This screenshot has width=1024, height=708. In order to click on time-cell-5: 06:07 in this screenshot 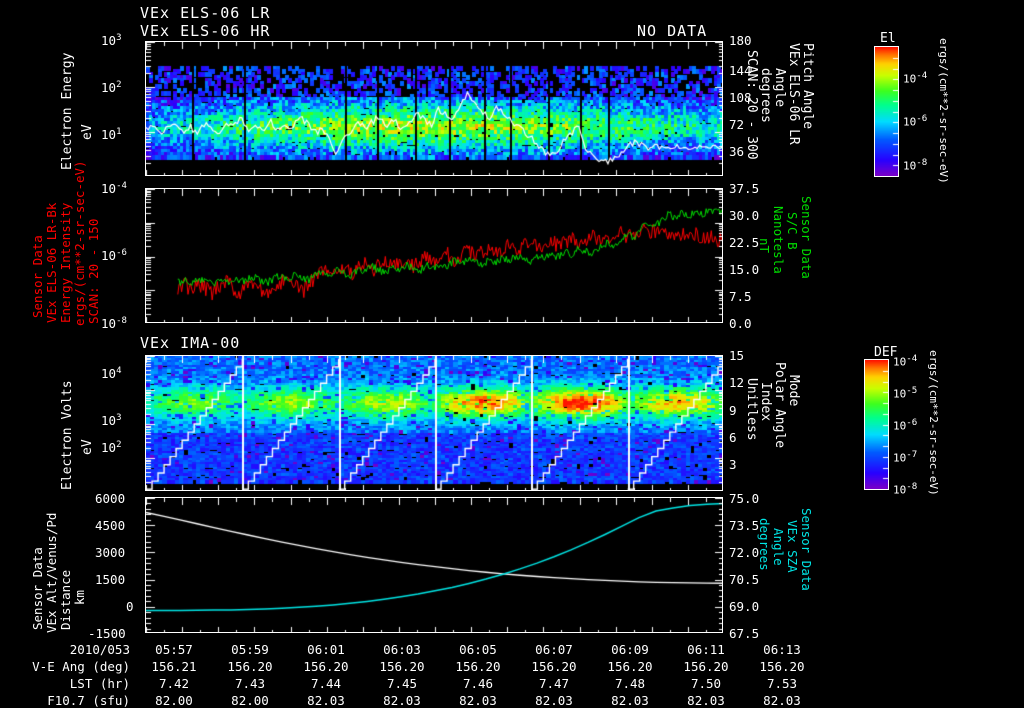, I will do `click(554, 649)`.